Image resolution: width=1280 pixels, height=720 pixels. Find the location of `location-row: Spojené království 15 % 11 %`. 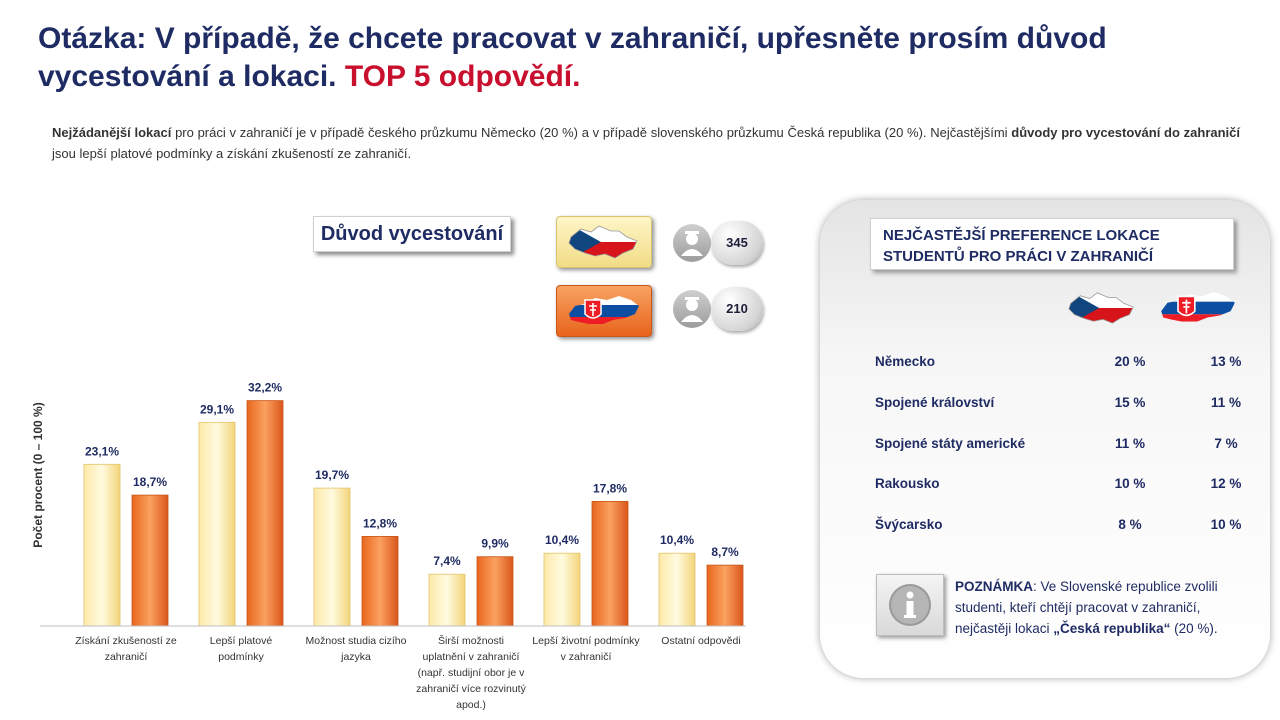

location-row: Spojené království 15 % 11 % is located at coordinates (1065, 406).